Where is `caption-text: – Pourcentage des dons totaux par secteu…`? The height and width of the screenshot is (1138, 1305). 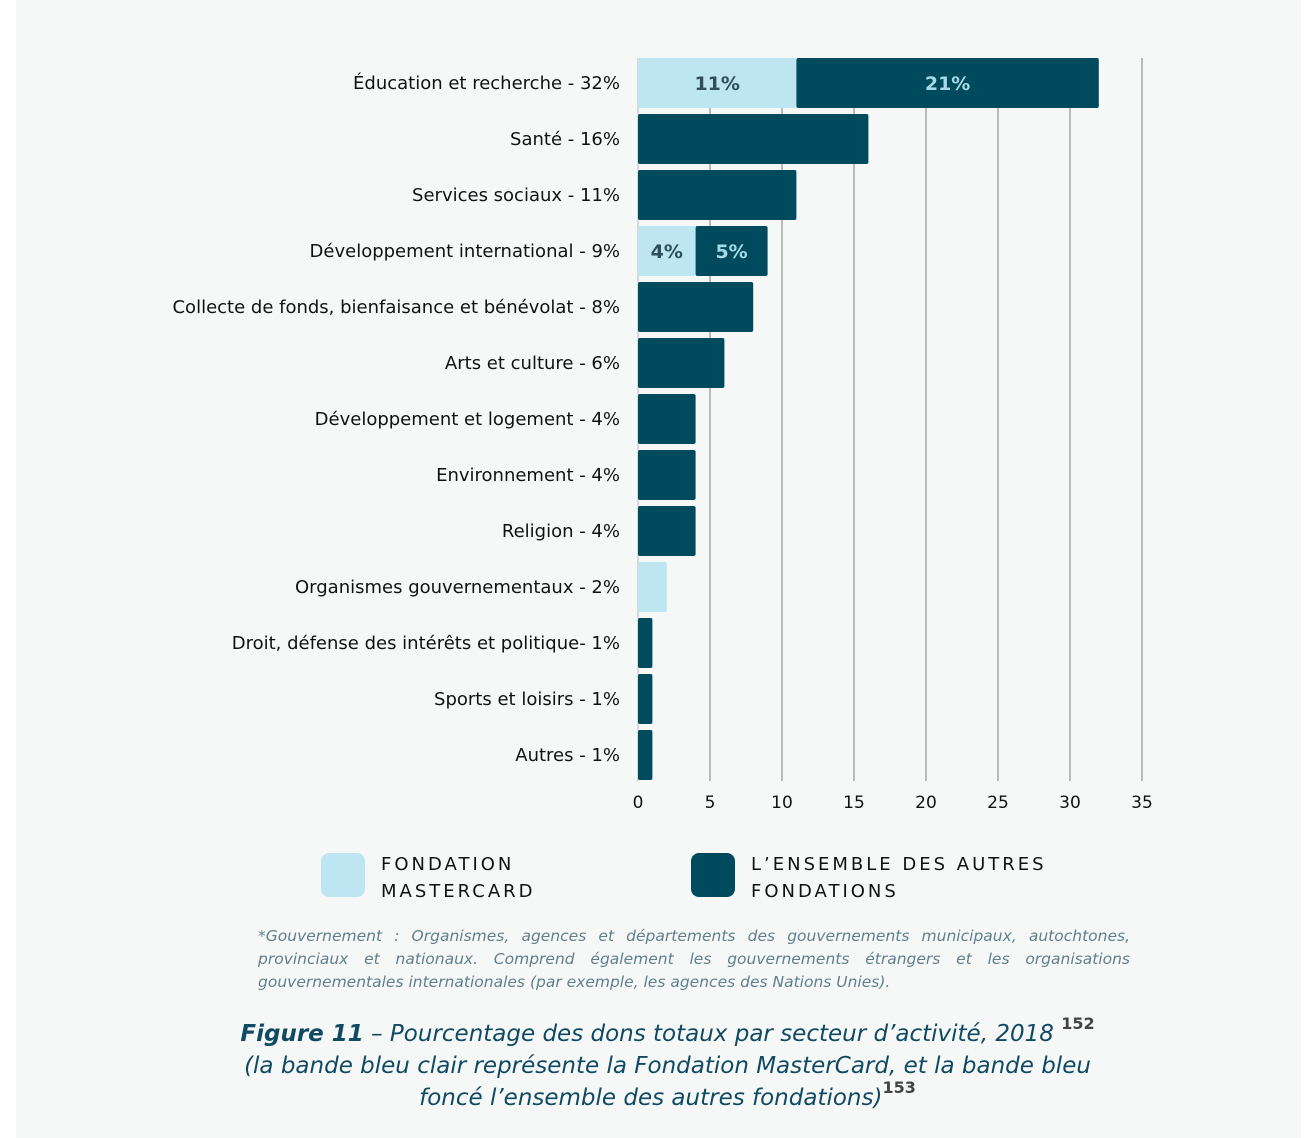 caption-text: – Pourcentage des dons totaux par secteu… is located at coordinates (708, 1034).